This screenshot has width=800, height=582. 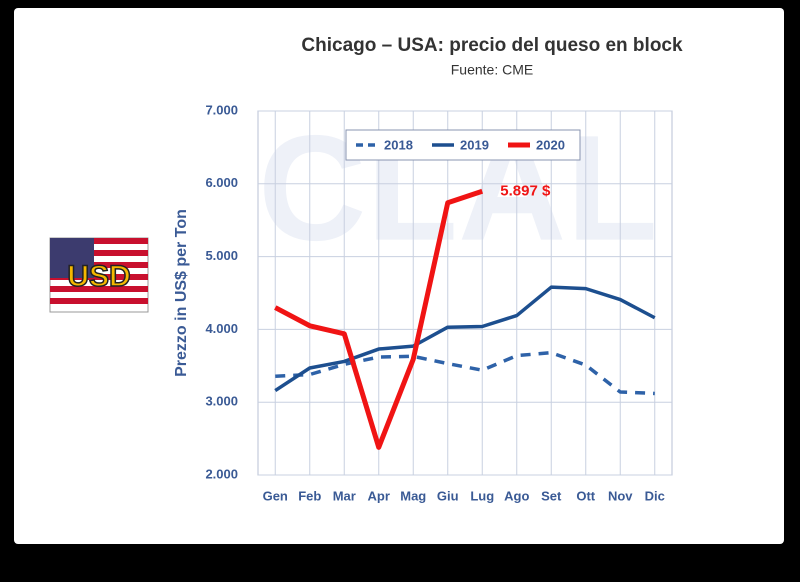 I want to click on x-tick-label: Ott, so click(x=585, y=495).